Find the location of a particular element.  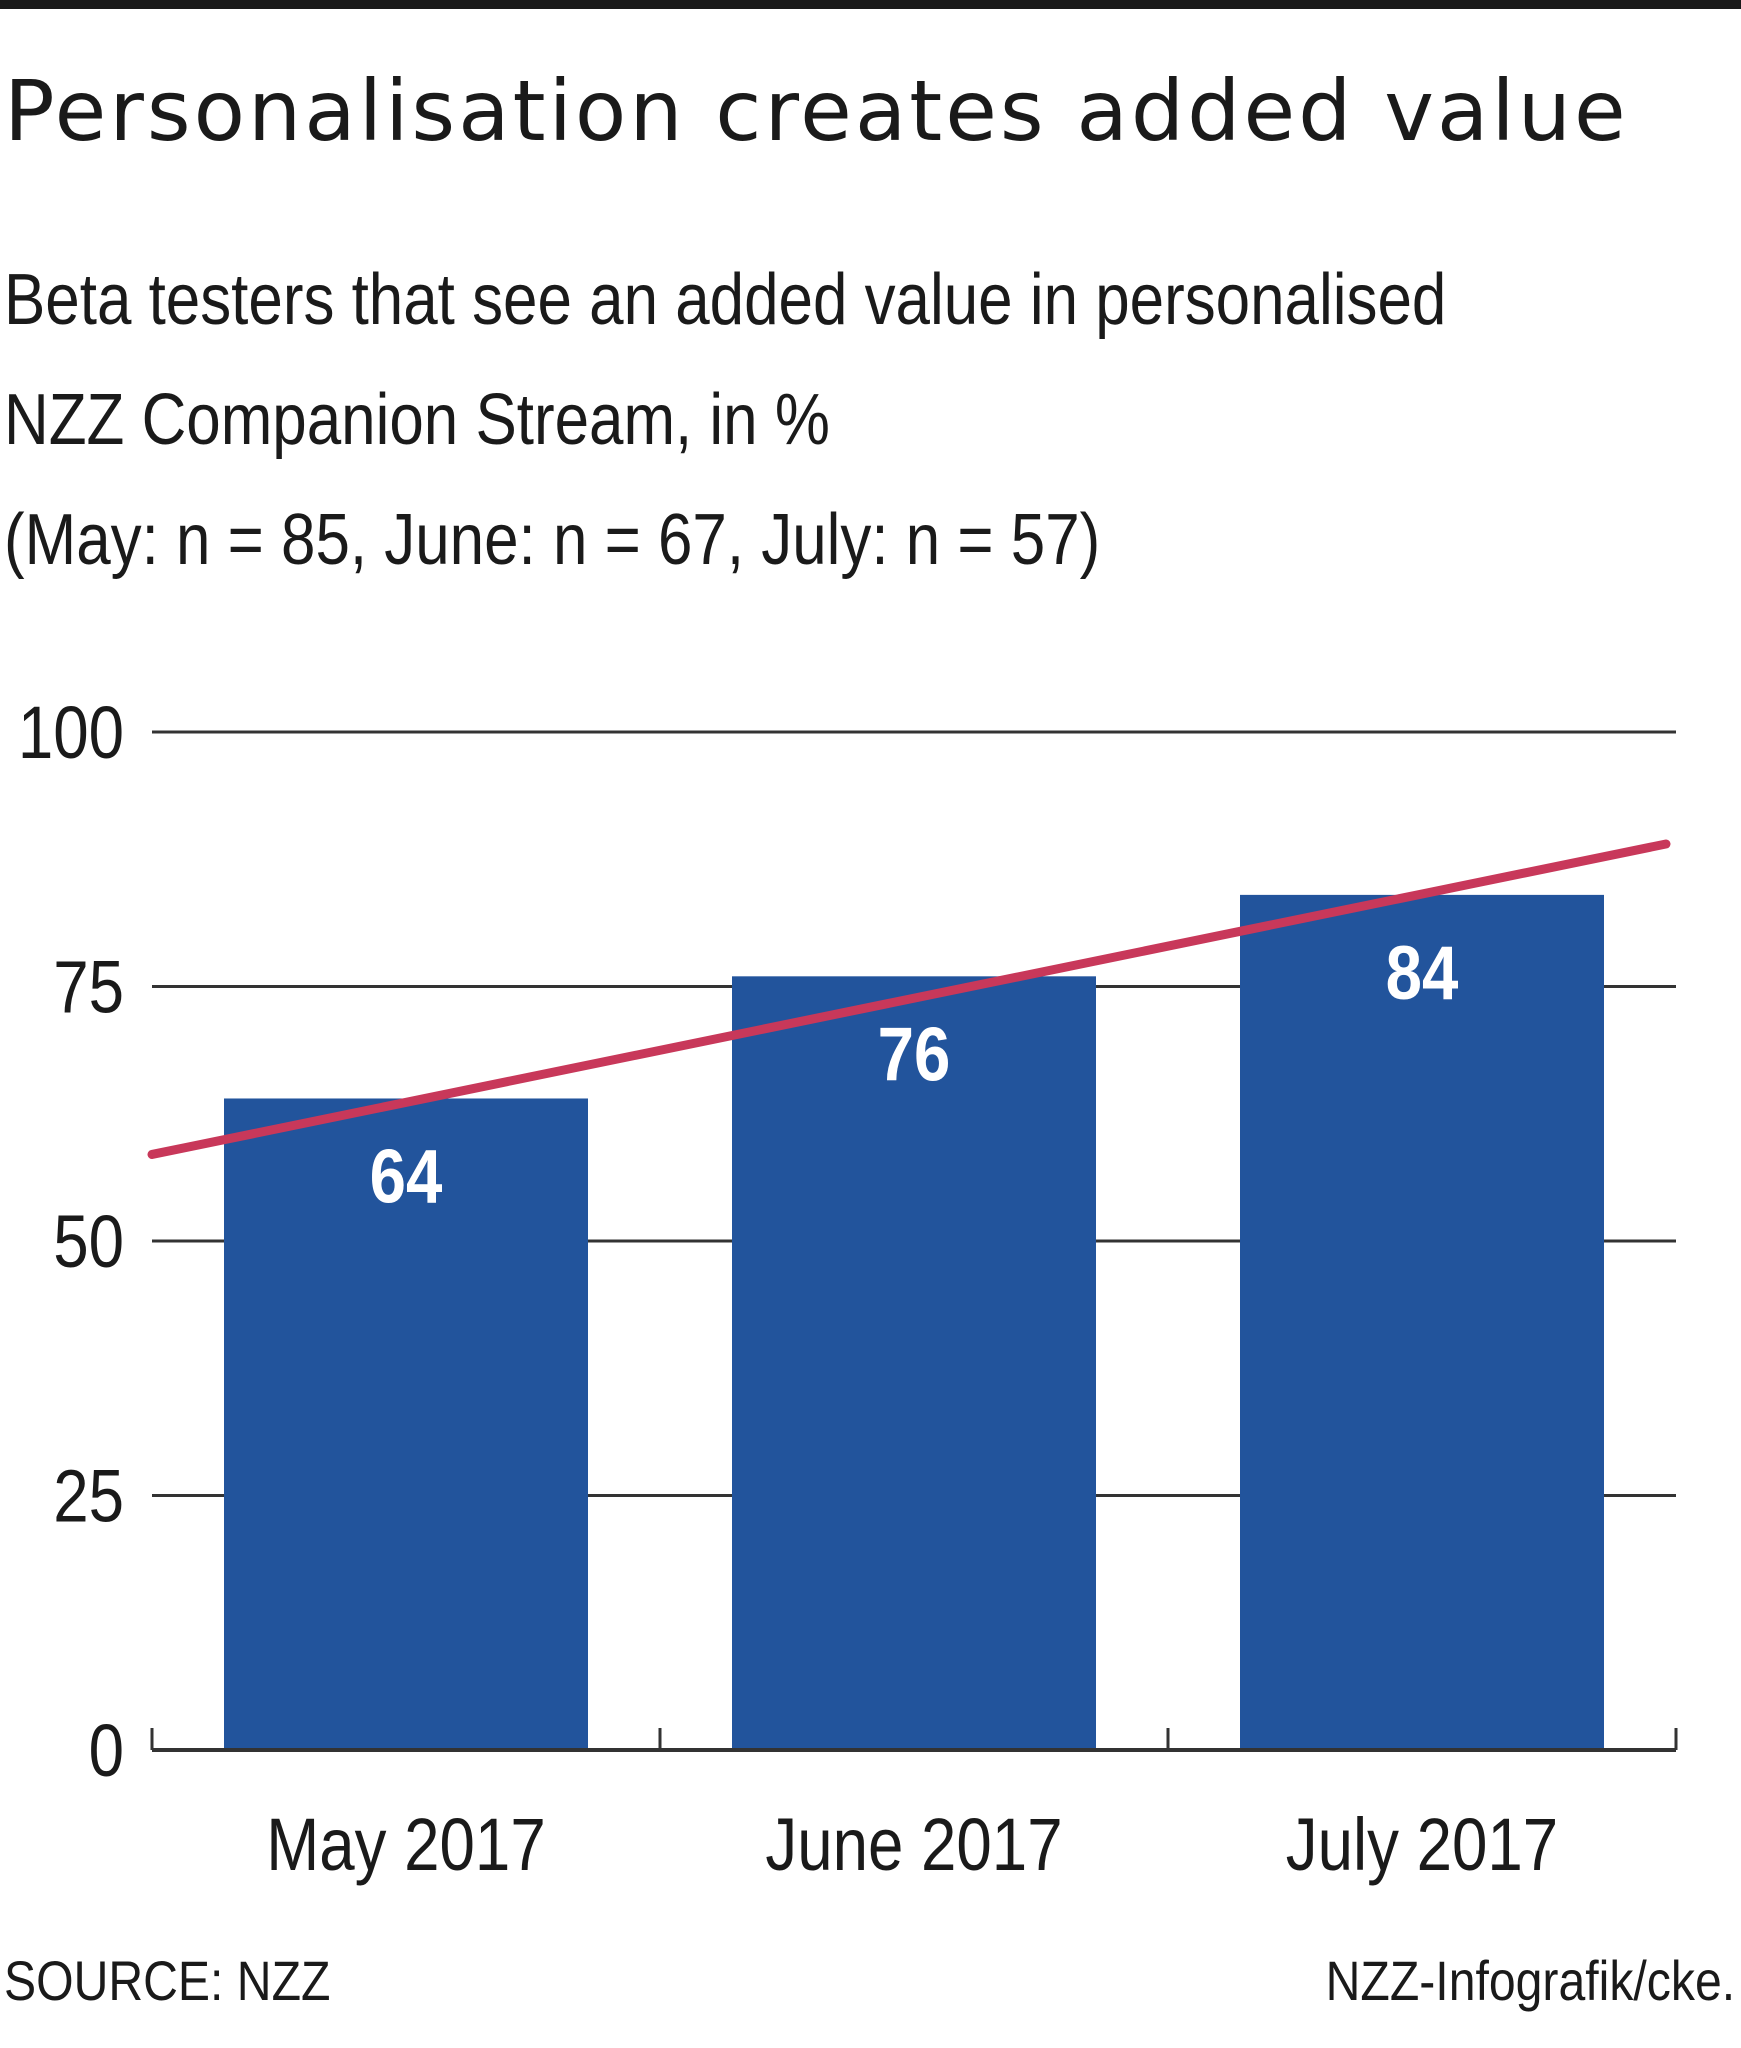

x-tick-label: July 2017 is located at coordinates (1422, 1845).